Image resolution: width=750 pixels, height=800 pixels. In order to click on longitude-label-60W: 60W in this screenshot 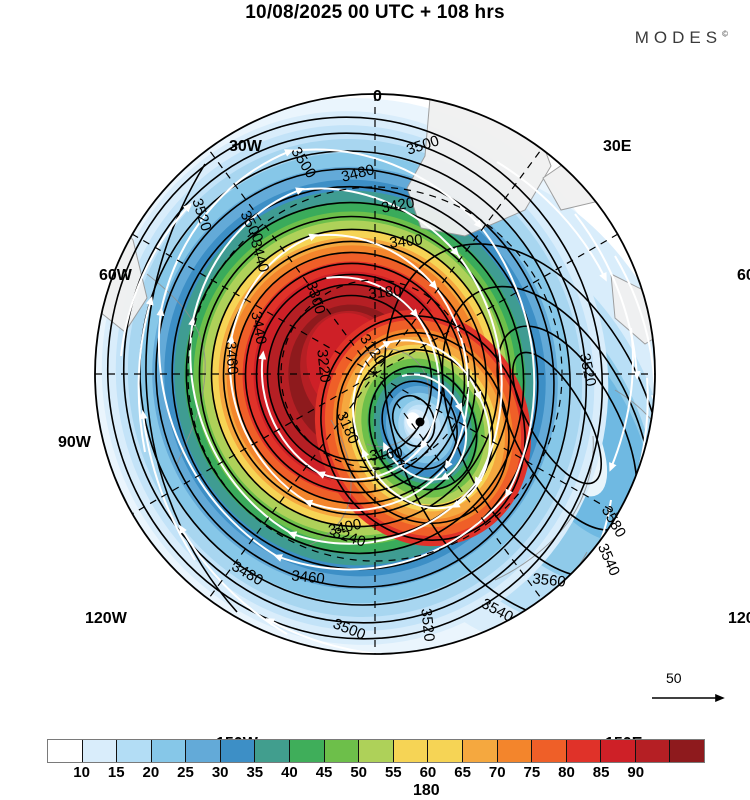, I will do `click(115, 275)`.